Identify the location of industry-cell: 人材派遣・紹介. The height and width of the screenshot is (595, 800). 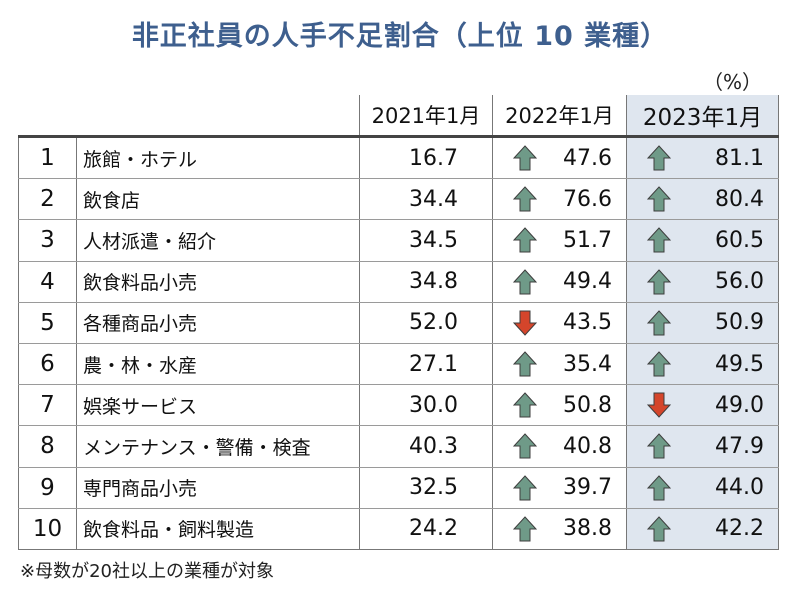
(218, 240).